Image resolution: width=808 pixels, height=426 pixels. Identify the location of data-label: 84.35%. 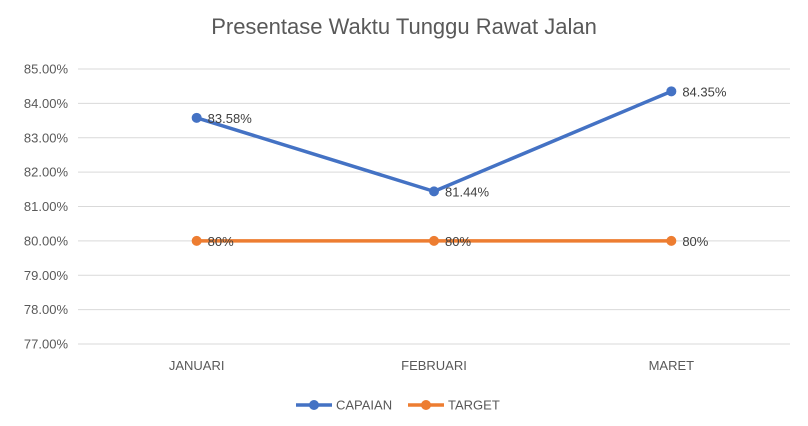
(704, 91).